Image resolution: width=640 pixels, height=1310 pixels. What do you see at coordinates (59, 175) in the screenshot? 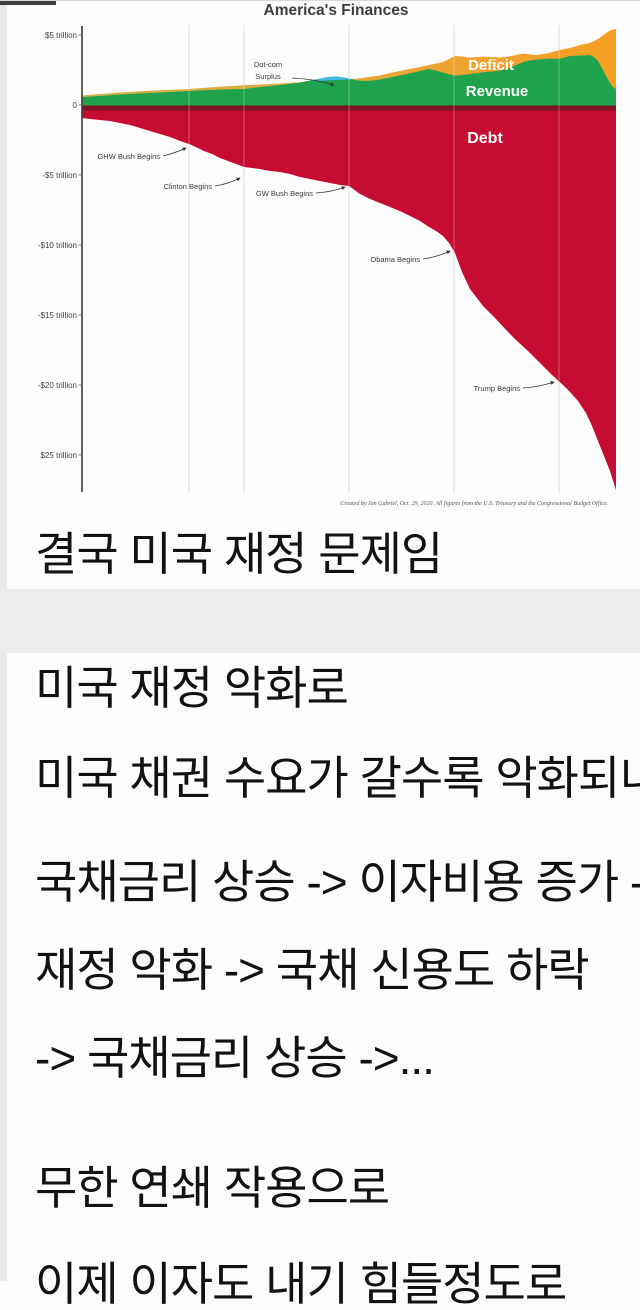
I see `tick-m5t: -$5 trillion` at bounding box center [59, 175].